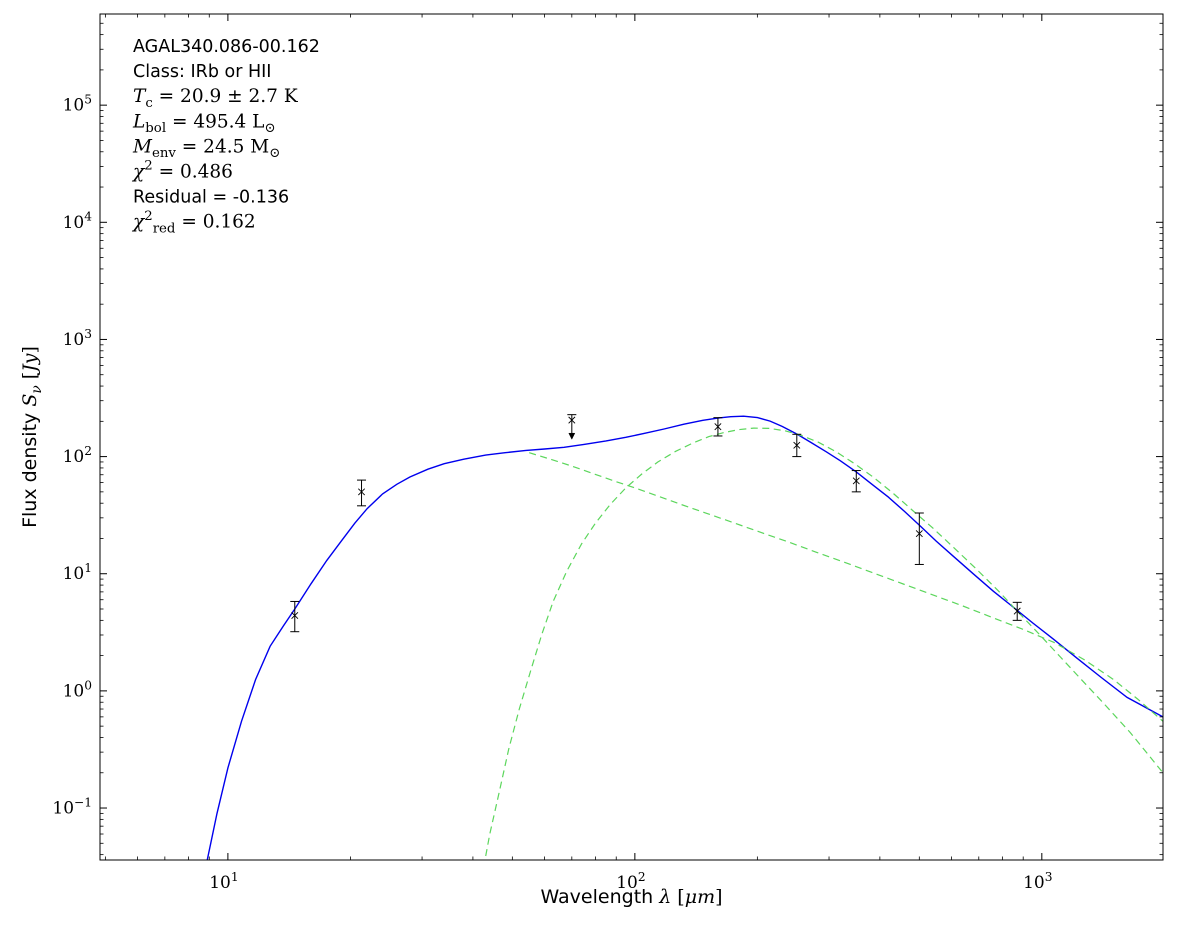 The height and width of the screenshot is (937, 1200). I want to click on y-axis-label: Flux density Sν [Jy], so click(32, 437).